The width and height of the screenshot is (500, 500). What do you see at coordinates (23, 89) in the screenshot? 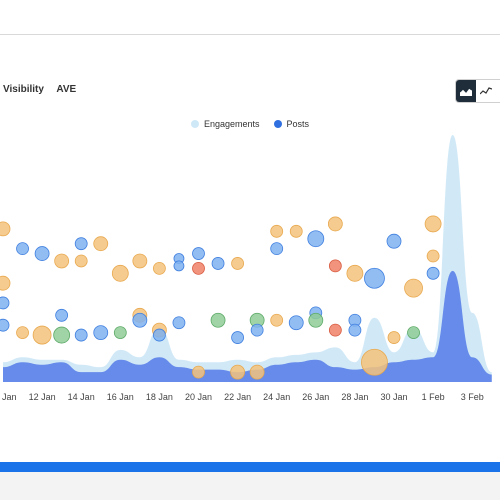
I see `tab-visibility: Visibility` at bounding box center [23, 89].